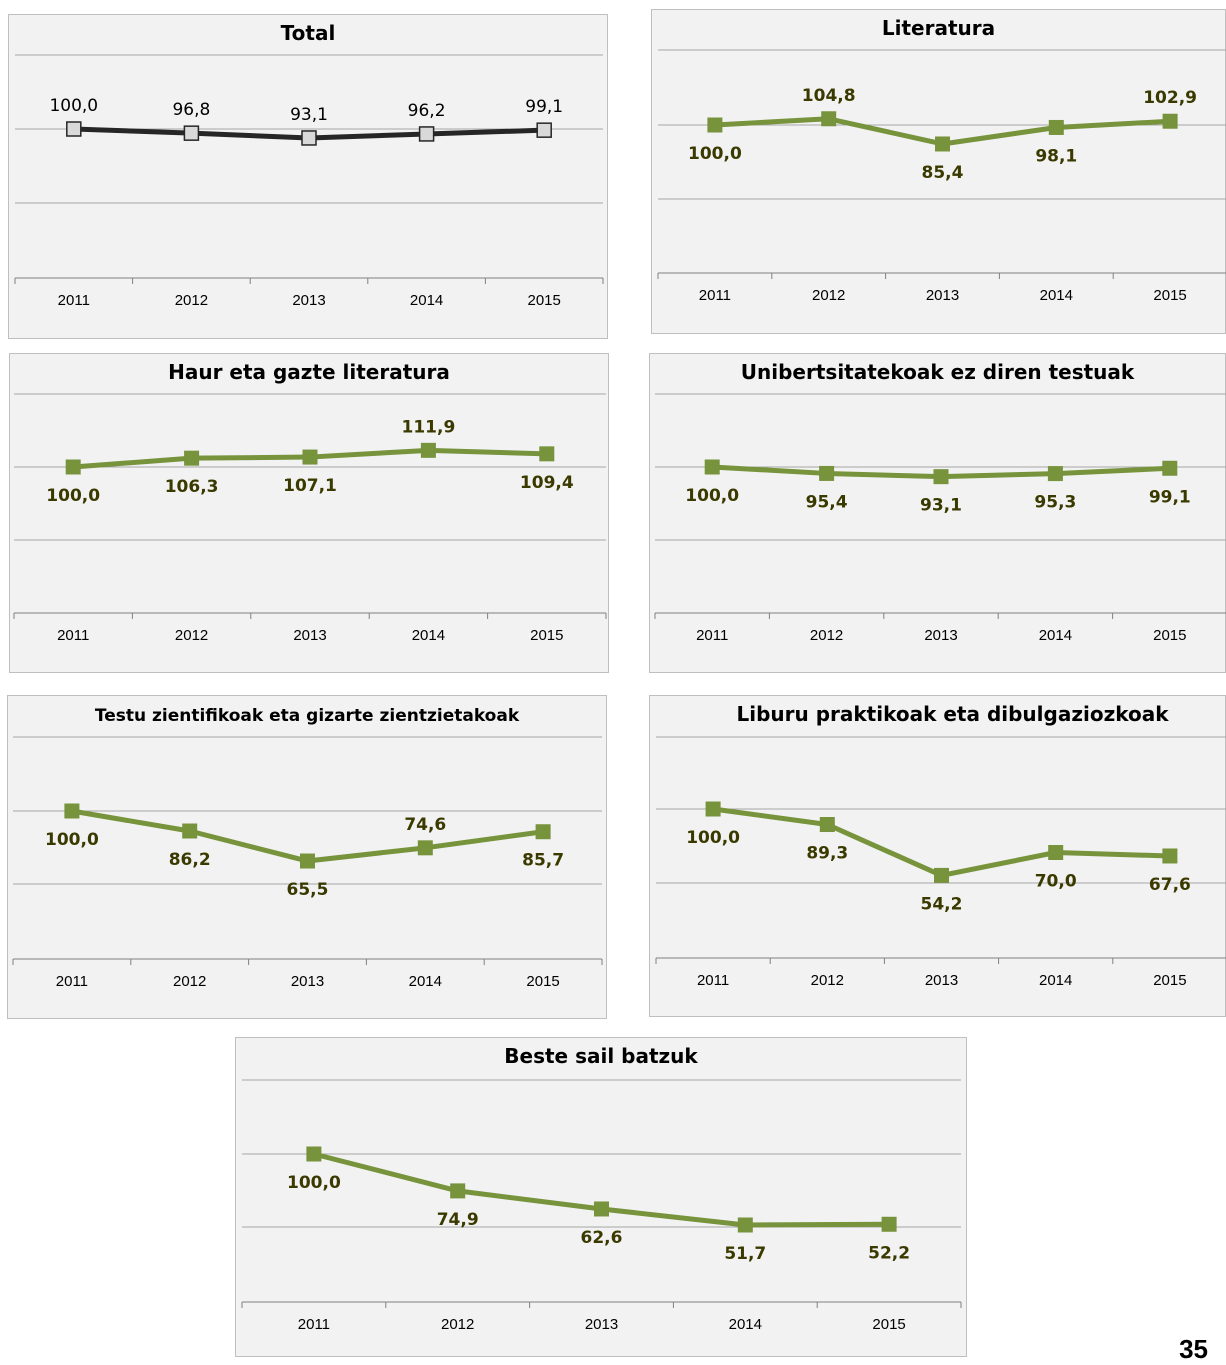 This screenshot has width=1226, height=1365. I want to click on data-label: 85,4, so click(943, 173).